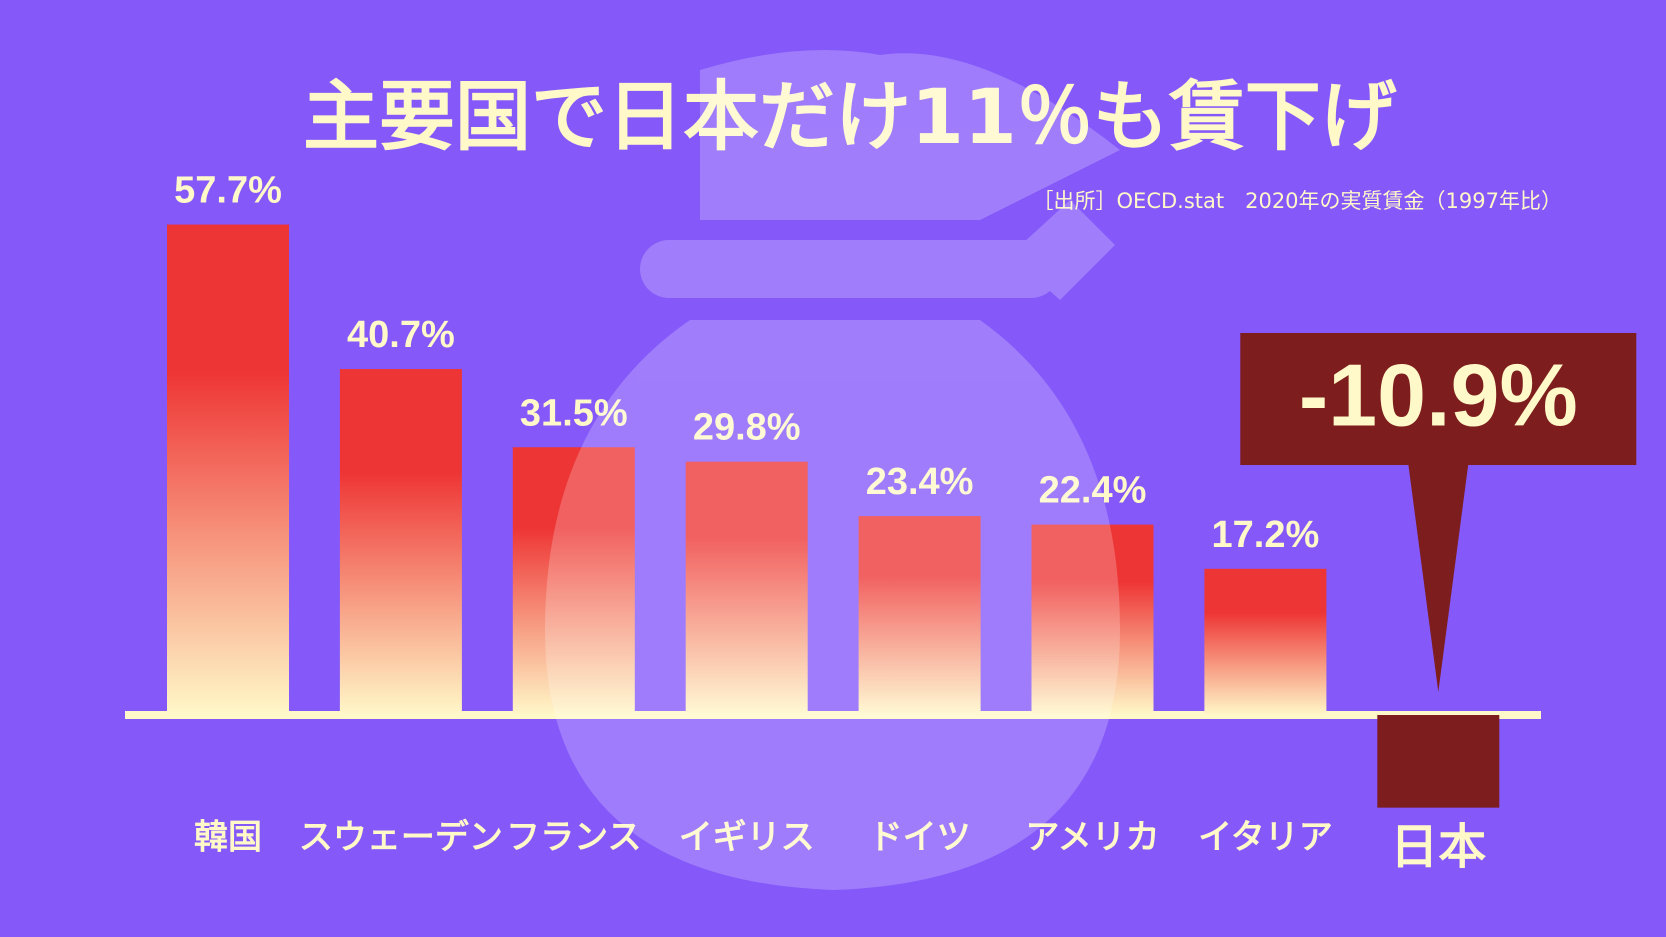 The height and width of the screenshot is (937, 1666). Describe the element at coordinates (1265, 838) in the screenshot. I see `x-tick-label: イタリア` at that location.